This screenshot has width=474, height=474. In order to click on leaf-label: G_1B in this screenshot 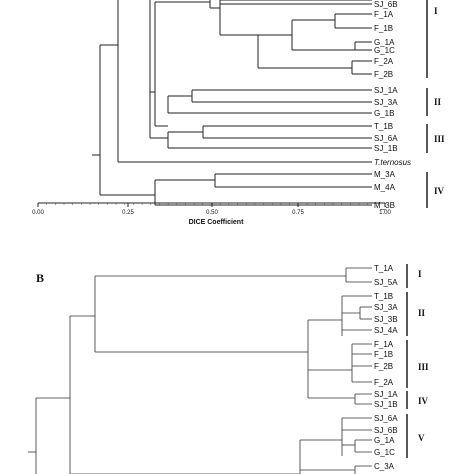, I will do `click(384, 113)`.